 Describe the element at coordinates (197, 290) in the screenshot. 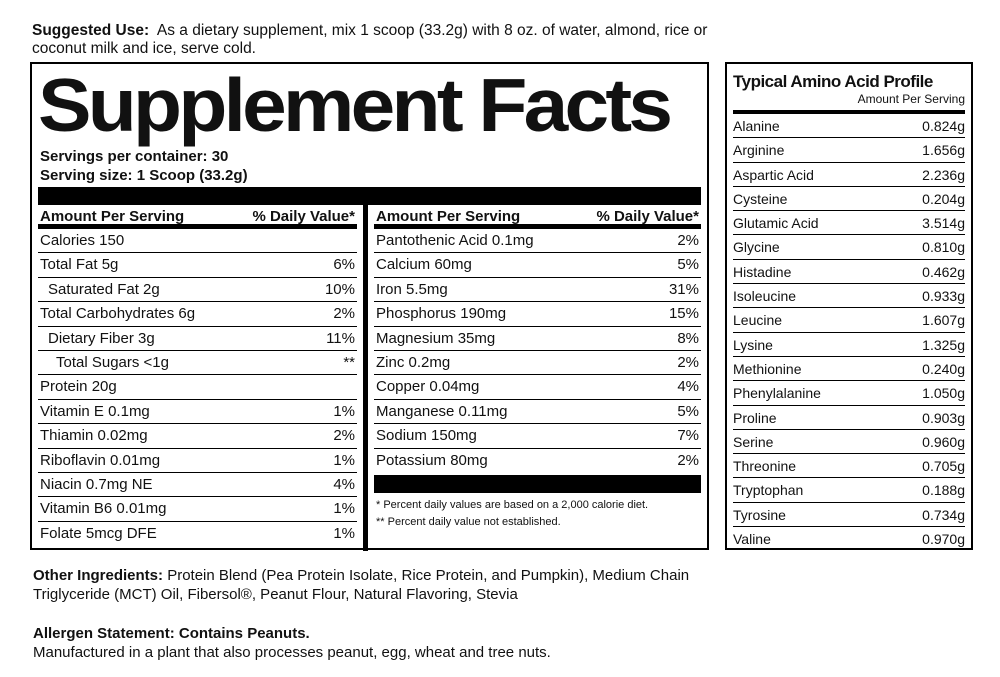

I see `nutrient-row: Saturated Fat 2g 10%` at that location.